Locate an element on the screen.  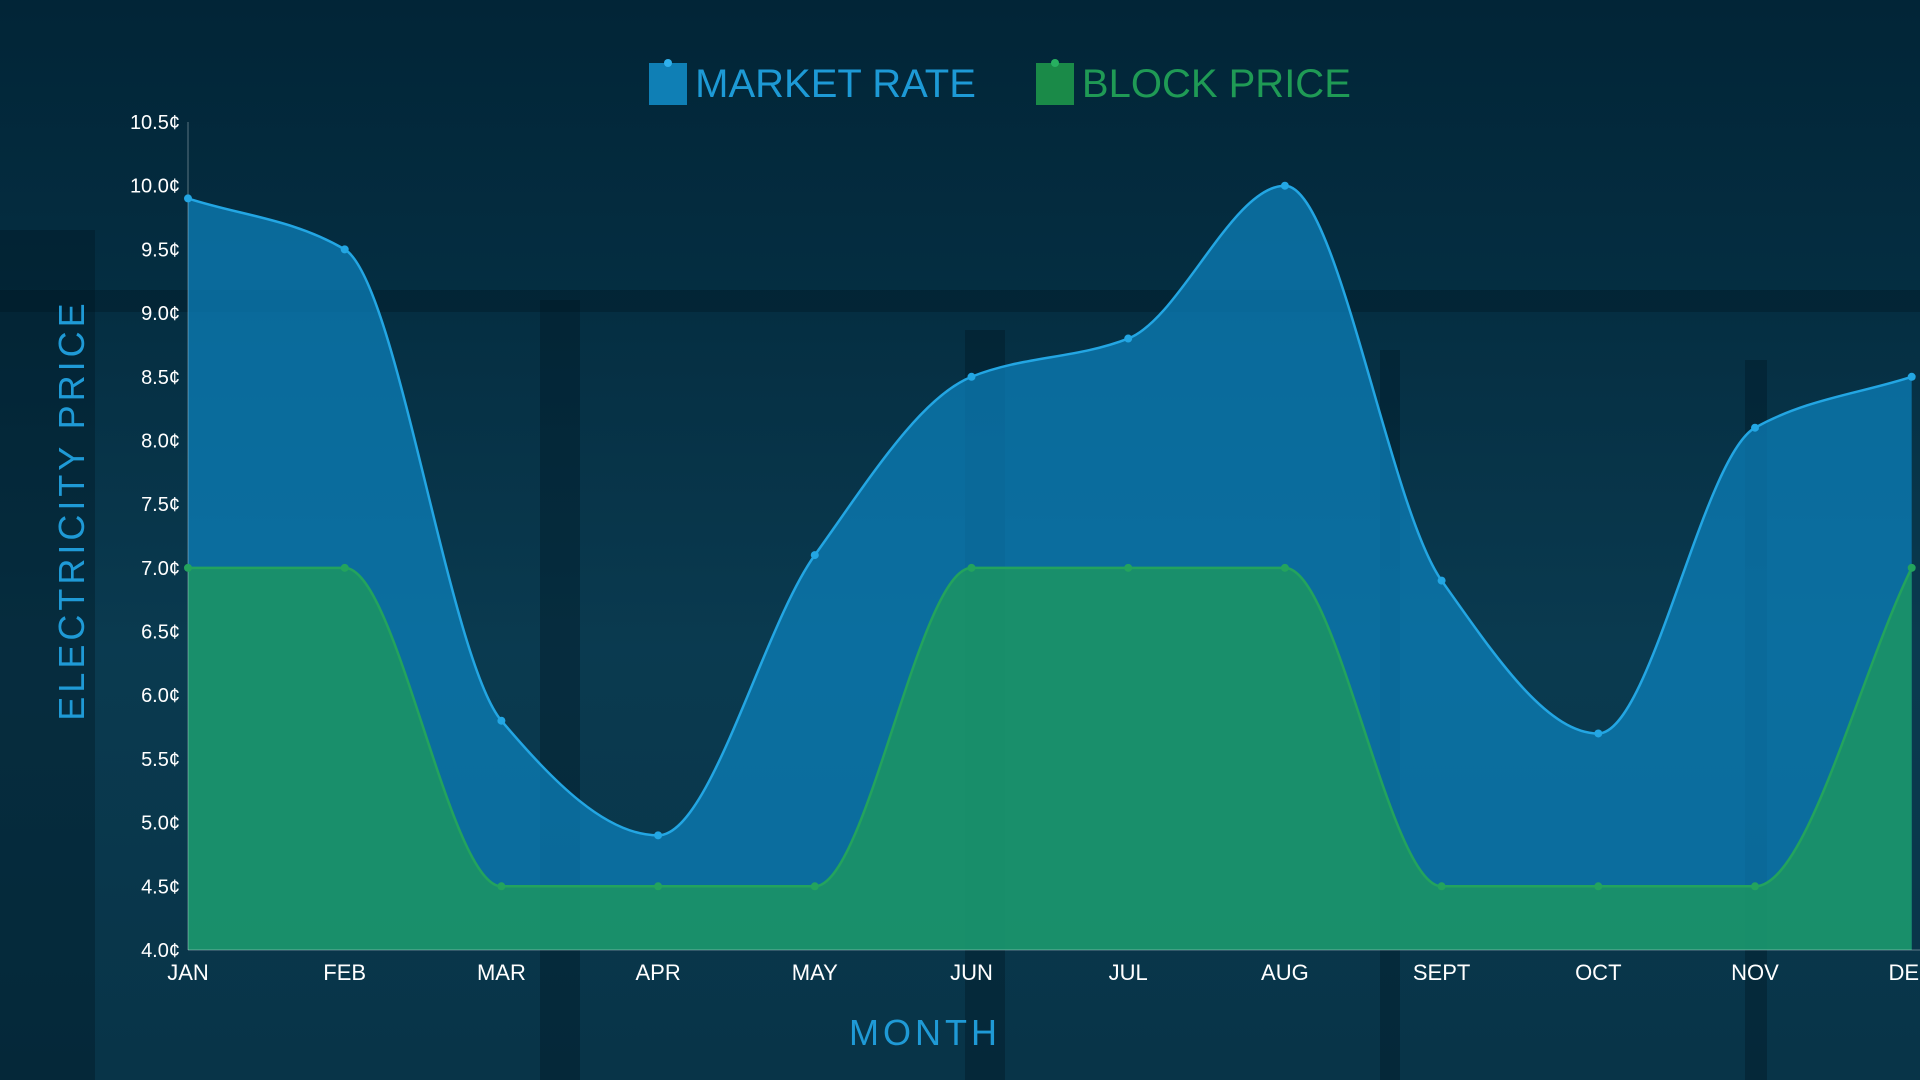
legend-item-block-price: BLOCK PRICE is located at coordinates (1193, 82).